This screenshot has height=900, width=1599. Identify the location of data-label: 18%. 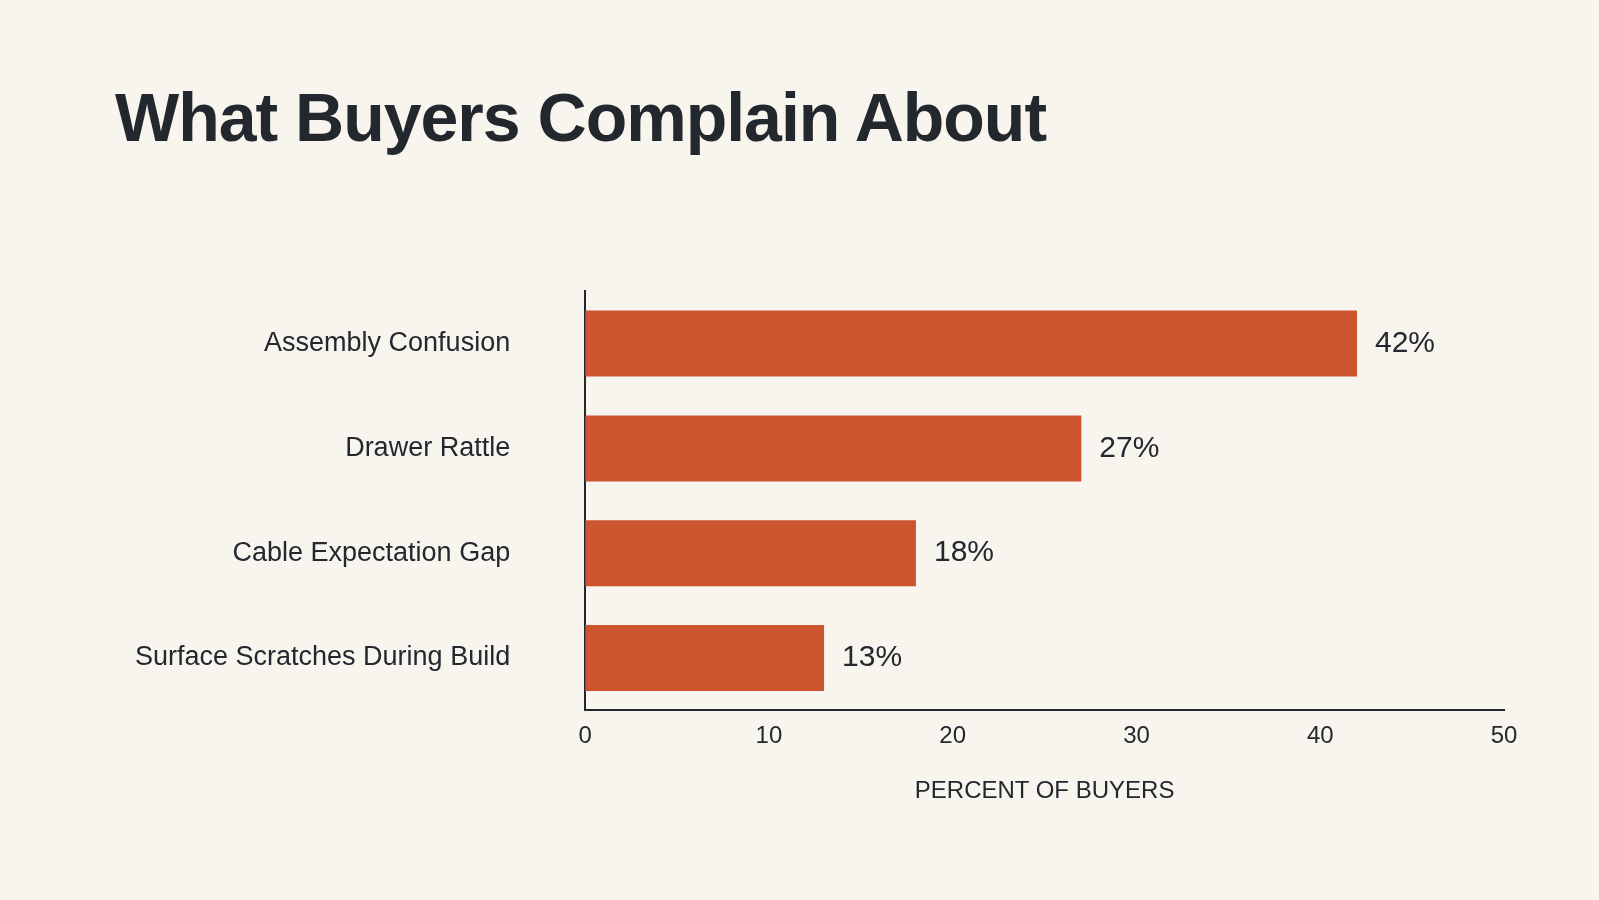
(963, 551).